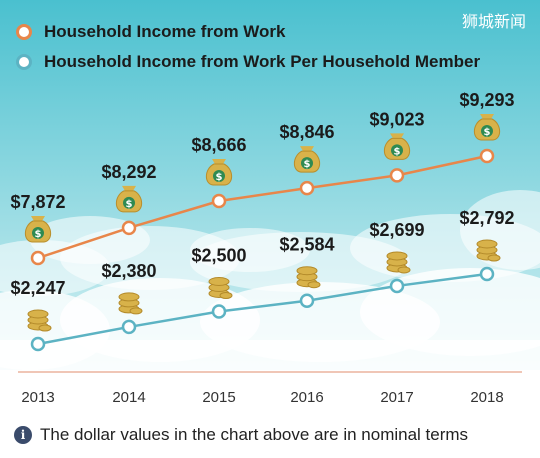 This screenshot has width=540, height=458. I want to click on data-label-s0-2016: $8,846, so click(306, 132).